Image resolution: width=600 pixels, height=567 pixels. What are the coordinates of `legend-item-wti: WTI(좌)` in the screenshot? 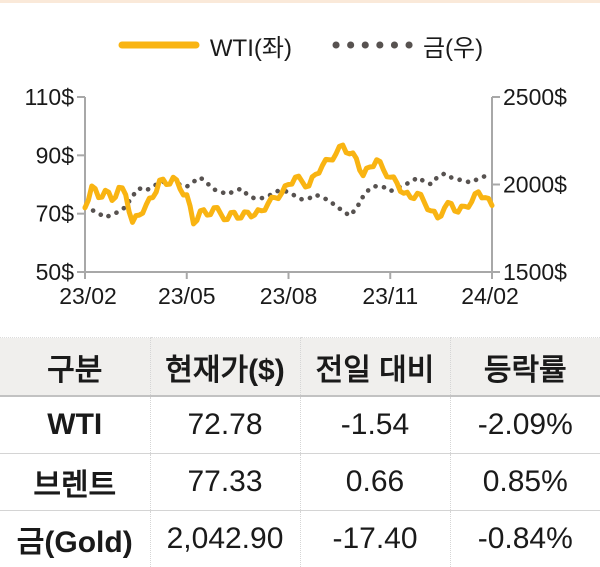 It's located at (204, 45).